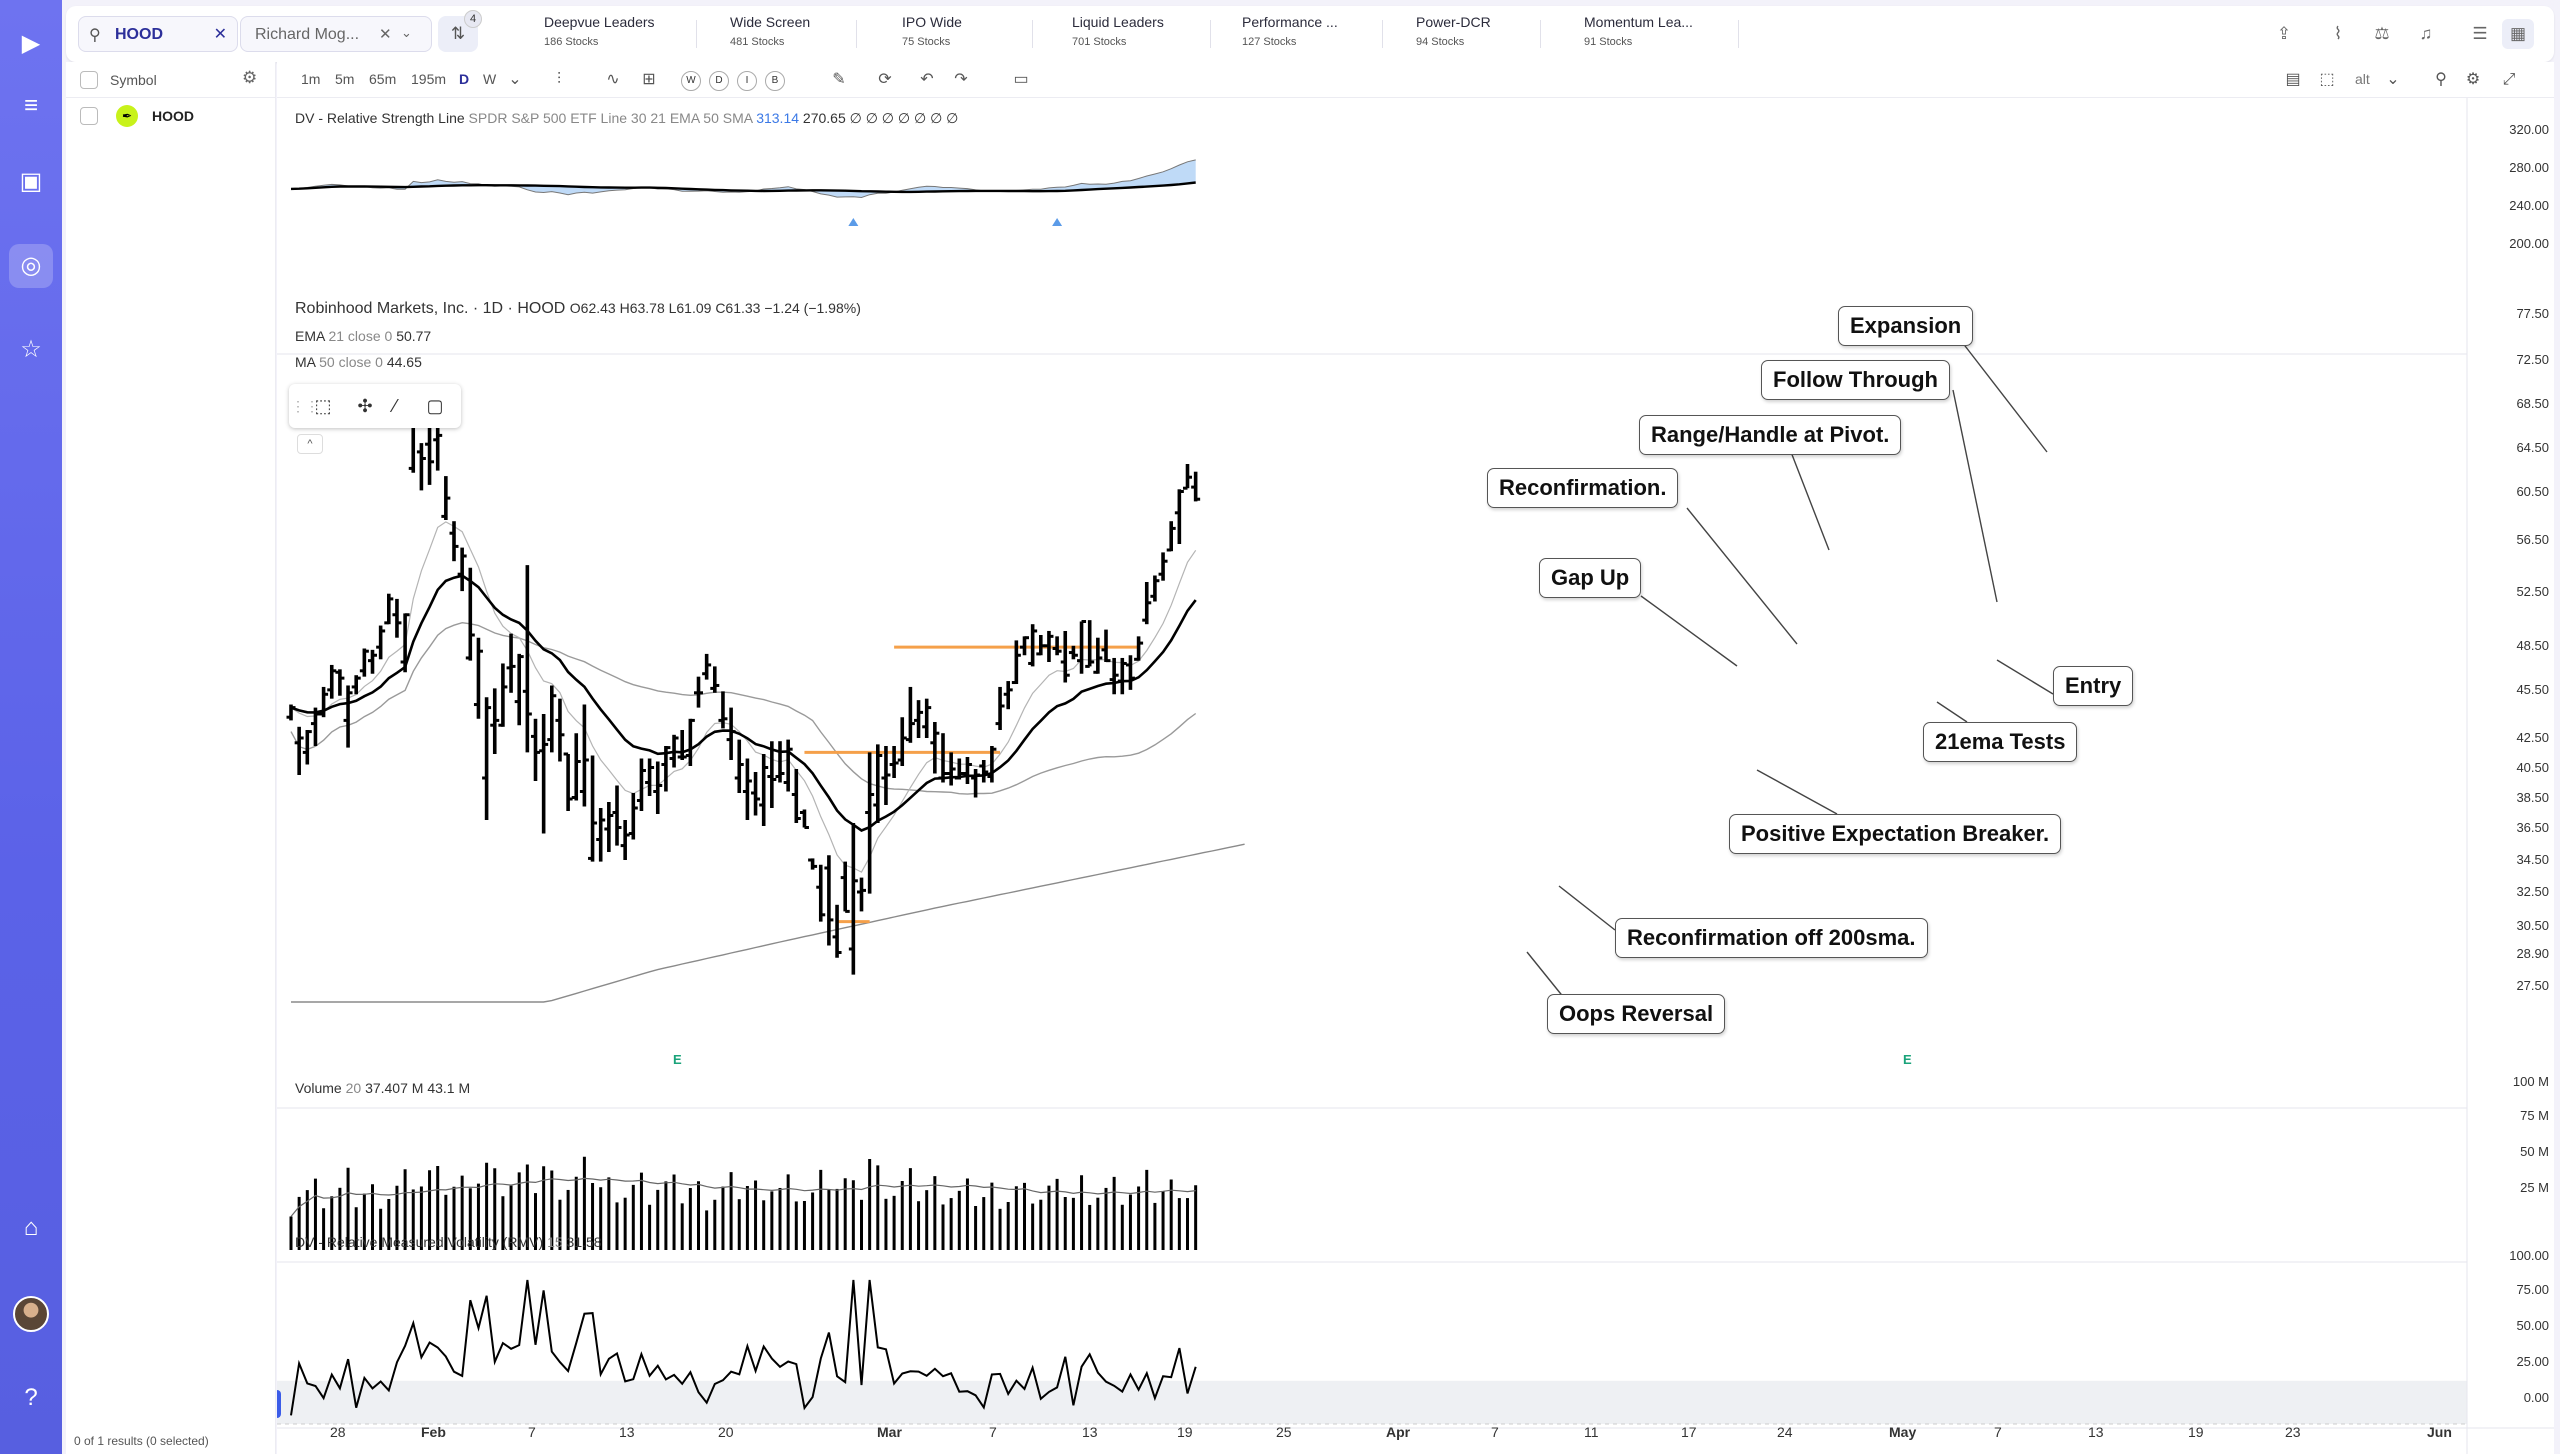 This screenshot has height=1454, width=2560. I want to click on rs-ma-line, so click(743, 187).